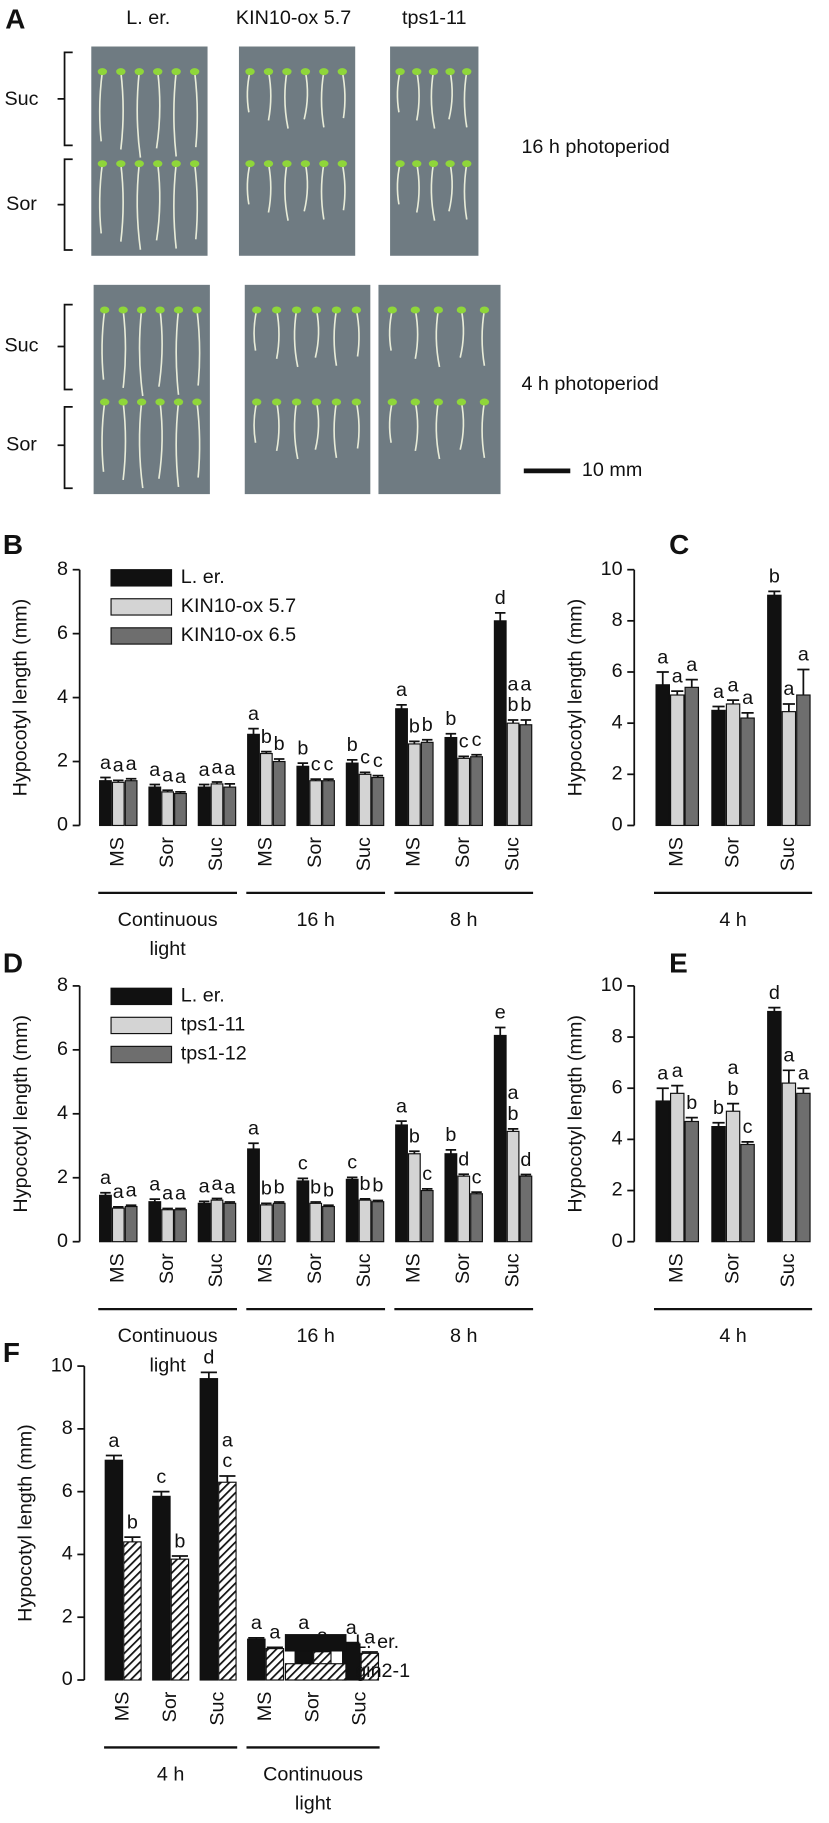  I want to click on legend-label: tps1-12, so click(214, 1054).